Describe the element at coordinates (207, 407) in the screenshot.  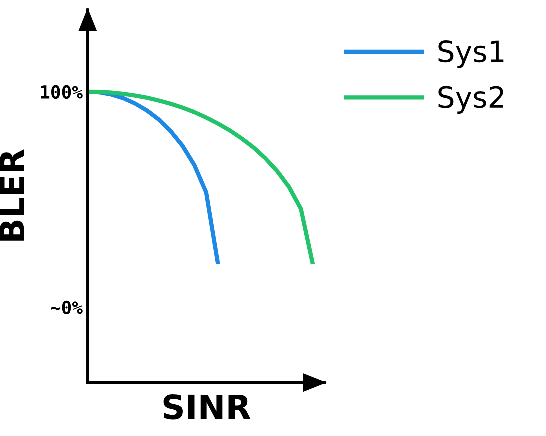
I see `x-axis-title: SINR` at that location.